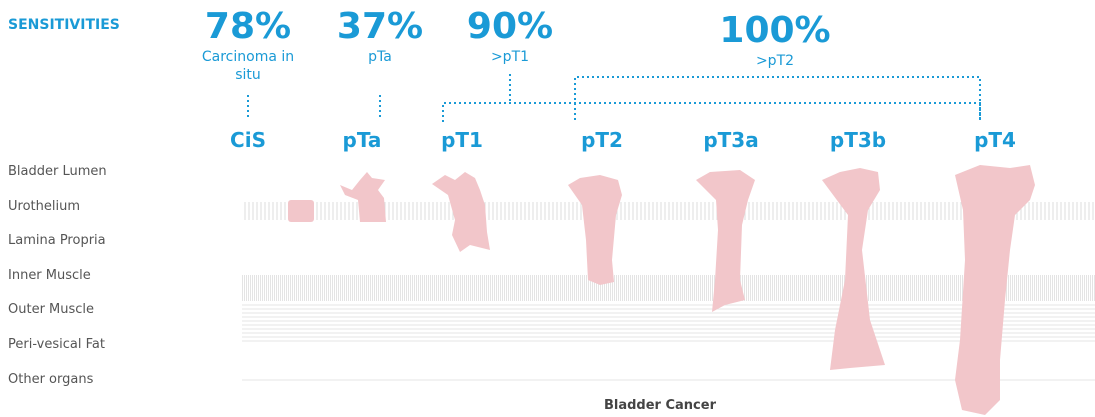 The width and height of the screenshot is (1095, 417). Describe the element at coordinates (602, 140) in the screenshot. I see `stage-label: pT2` at that location.